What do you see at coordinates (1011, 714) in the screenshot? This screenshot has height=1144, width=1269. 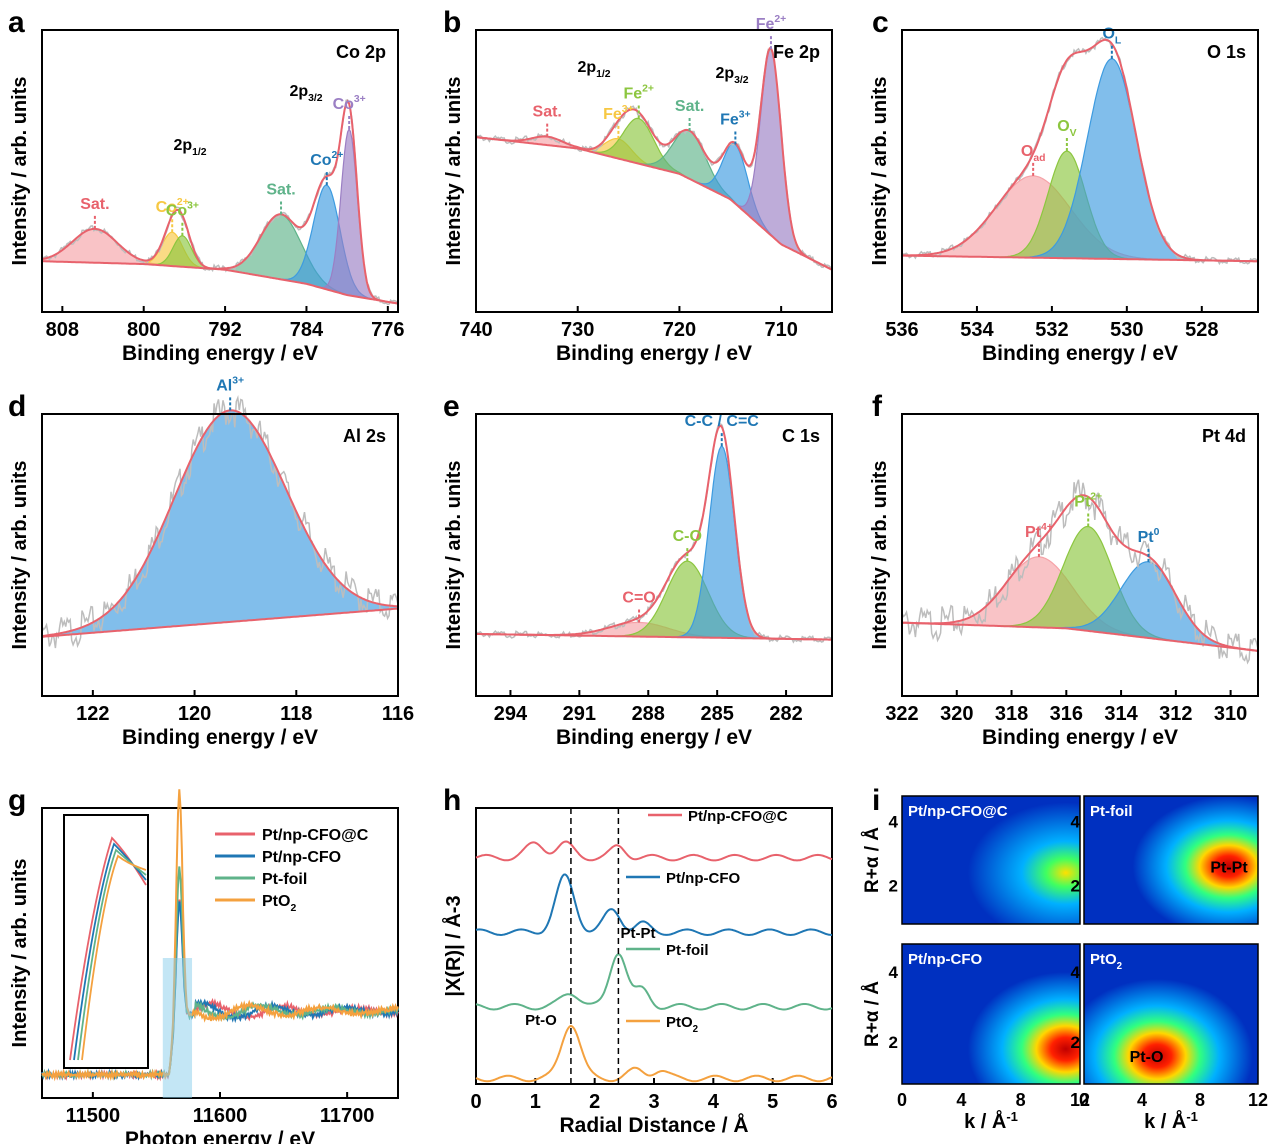 I see `x-tick-label: 318` at bounding box center [1011, 714].